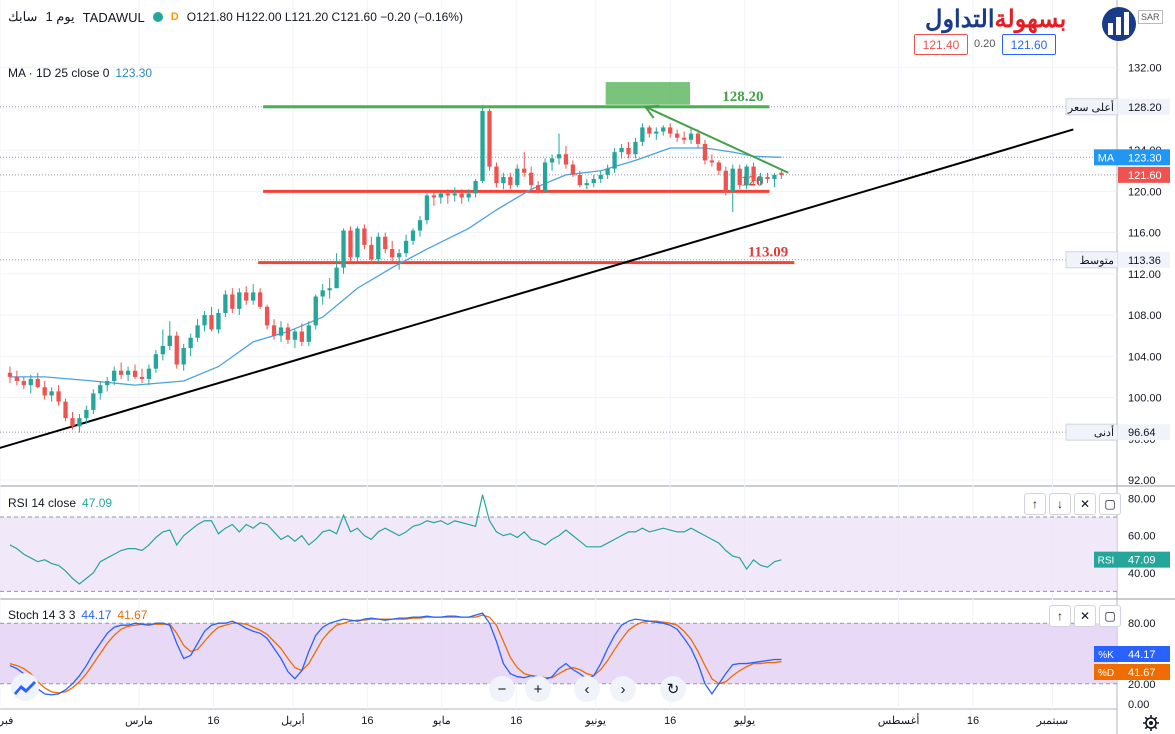 The width and height of the screenshot is (1175, 734). Describe the element at coordinates (1145, 108) in the screenshot. I see `price-tag-plain-text: 128.20` at that location.